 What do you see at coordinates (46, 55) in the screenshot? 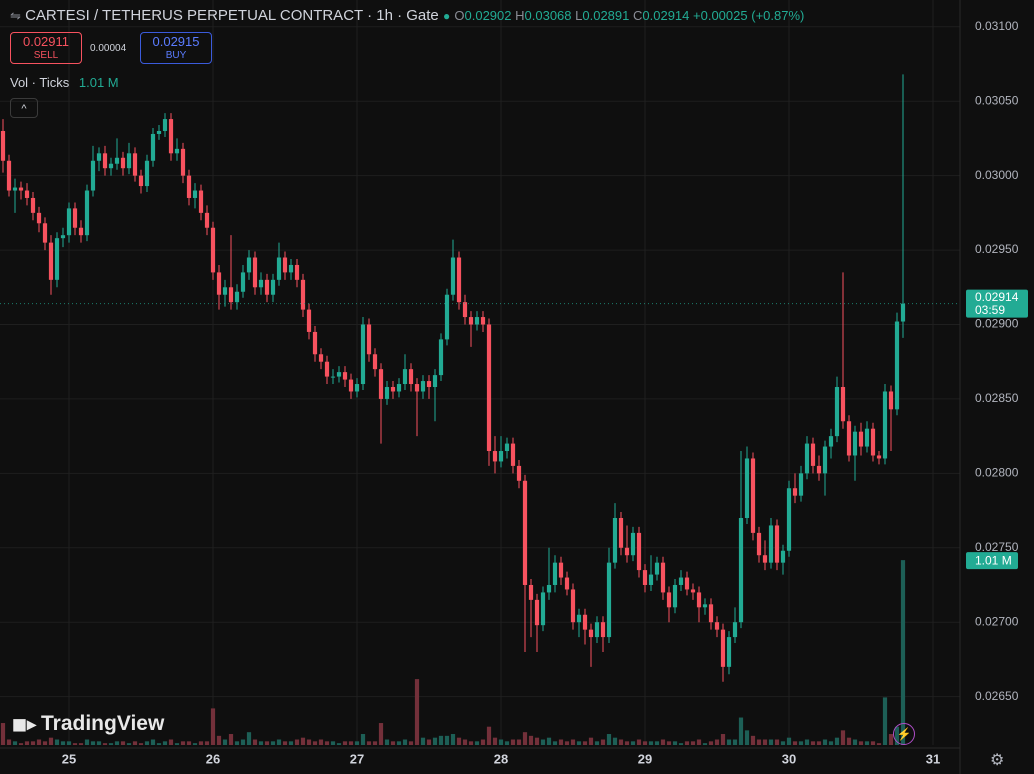
I see `sell-label: SELL` at bounding box center [46, 55].